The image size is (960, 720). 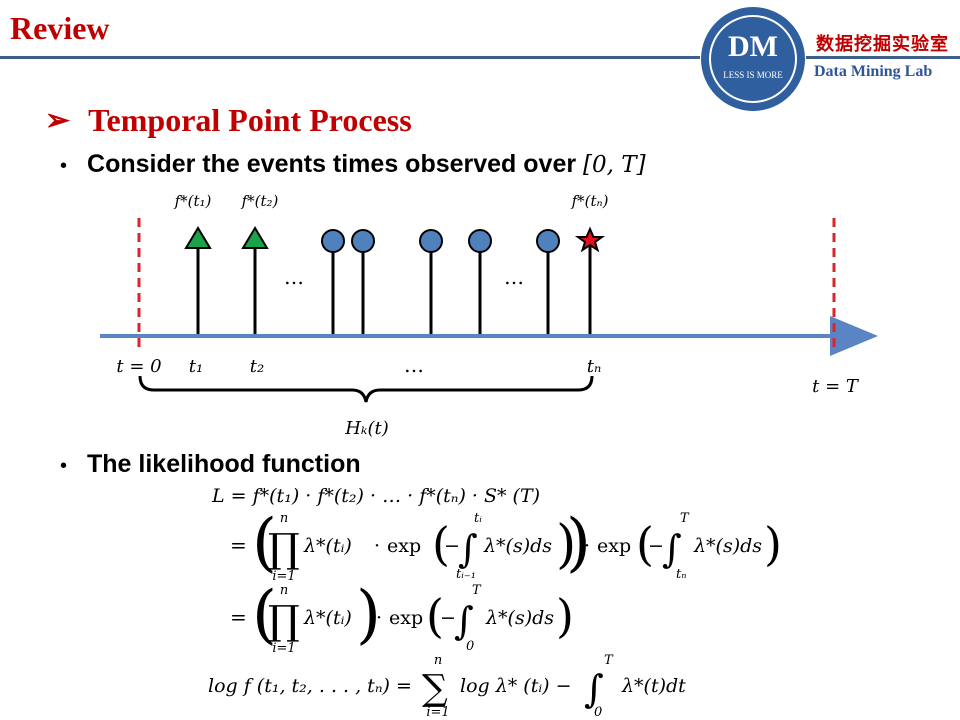 What do you see at coordinates (435, 688) in the screenshot?
I see `eq4-sum: ∑` at bounding box center [435, 688].